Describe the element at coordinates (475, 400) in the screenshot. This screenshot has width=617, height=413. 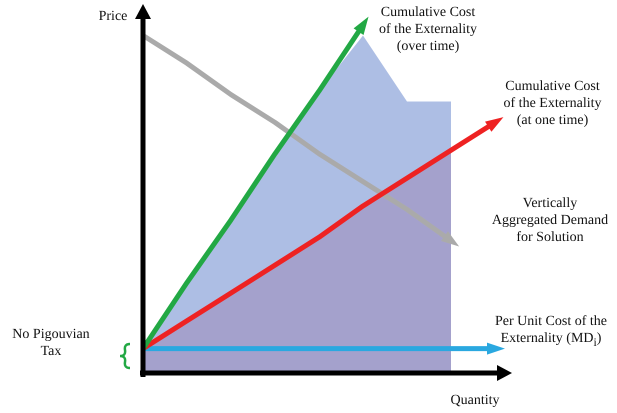
I see `x-axis-title: Quantity` at that location.